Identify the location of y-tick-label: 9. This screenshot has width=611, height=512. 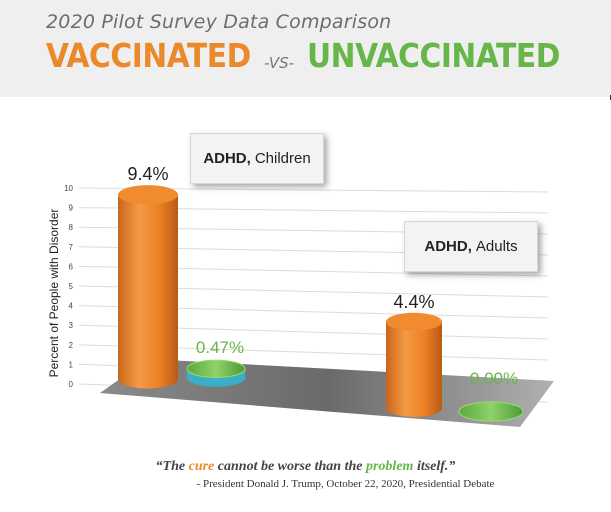
(71, 208).